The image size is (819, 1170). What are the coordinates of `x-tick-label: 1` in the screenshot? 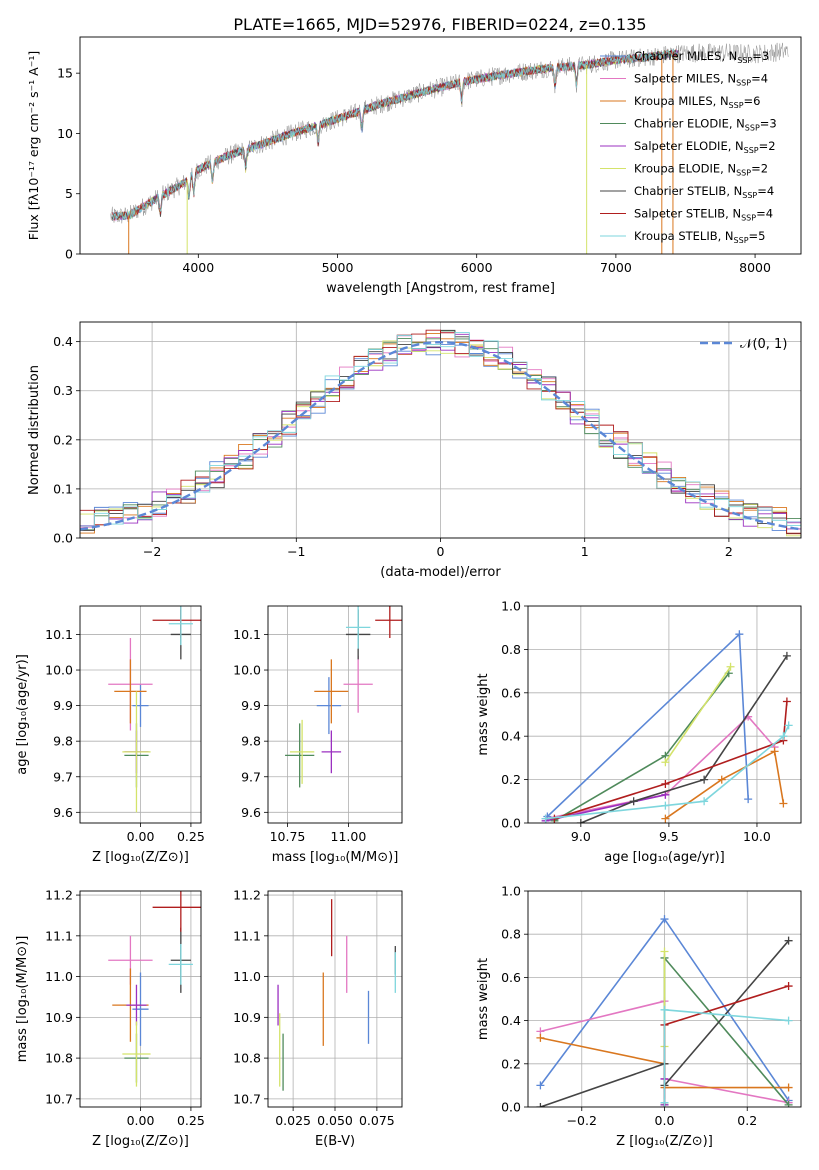 It's located at (585, 551).